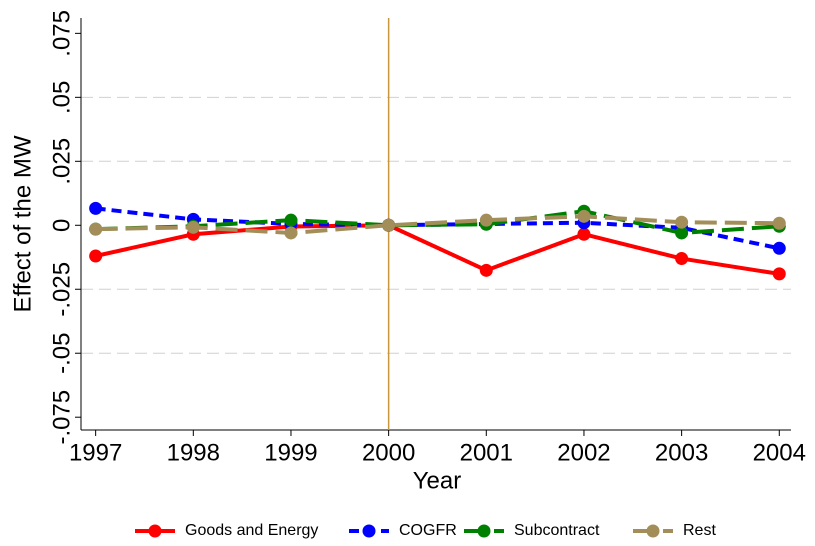  Describe the element at coordinates (437, 480) in the screenshot. I see `x-axis-title: Year` at that location.